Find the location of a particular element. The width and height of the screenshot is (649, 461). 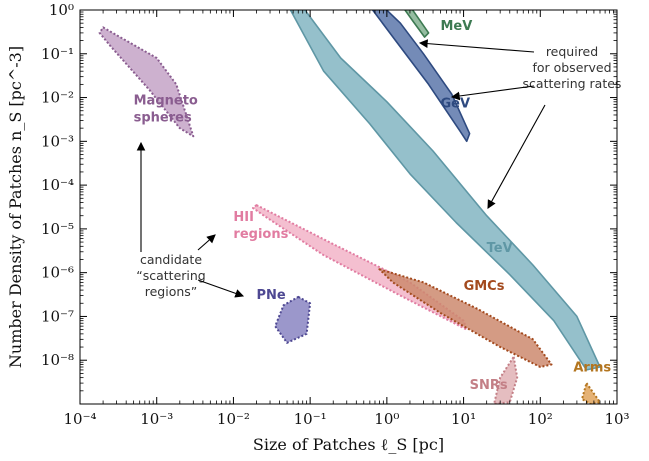

y-tick-label: 10⁻⁴ is located at coordinates (57, 185).